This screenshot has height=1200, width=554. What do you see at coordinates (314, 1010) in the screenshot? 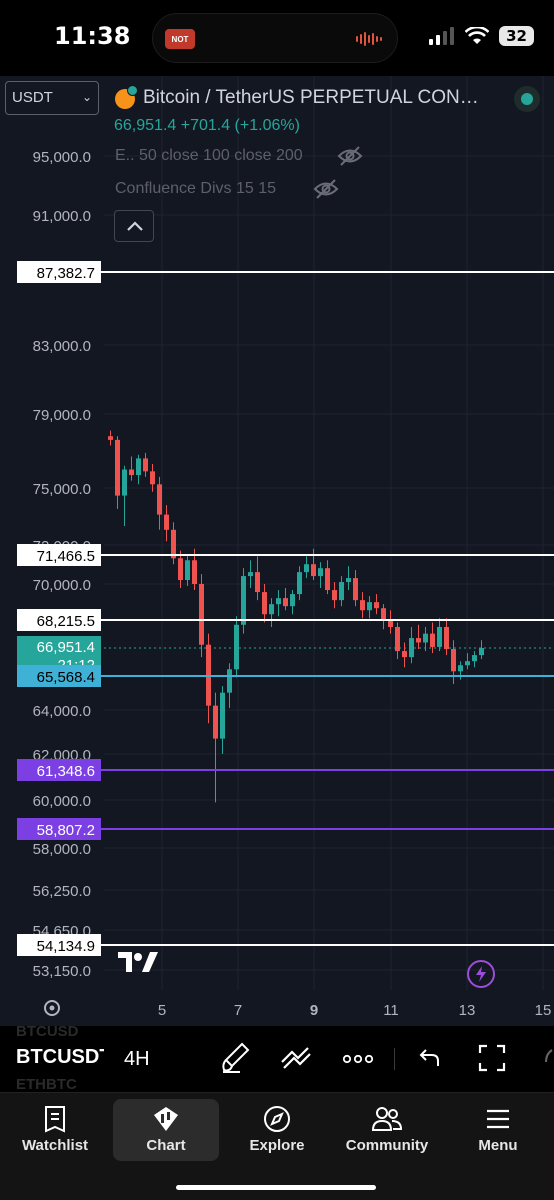
I see `time-axis-label: 9` at bounding box center [314, 1010].